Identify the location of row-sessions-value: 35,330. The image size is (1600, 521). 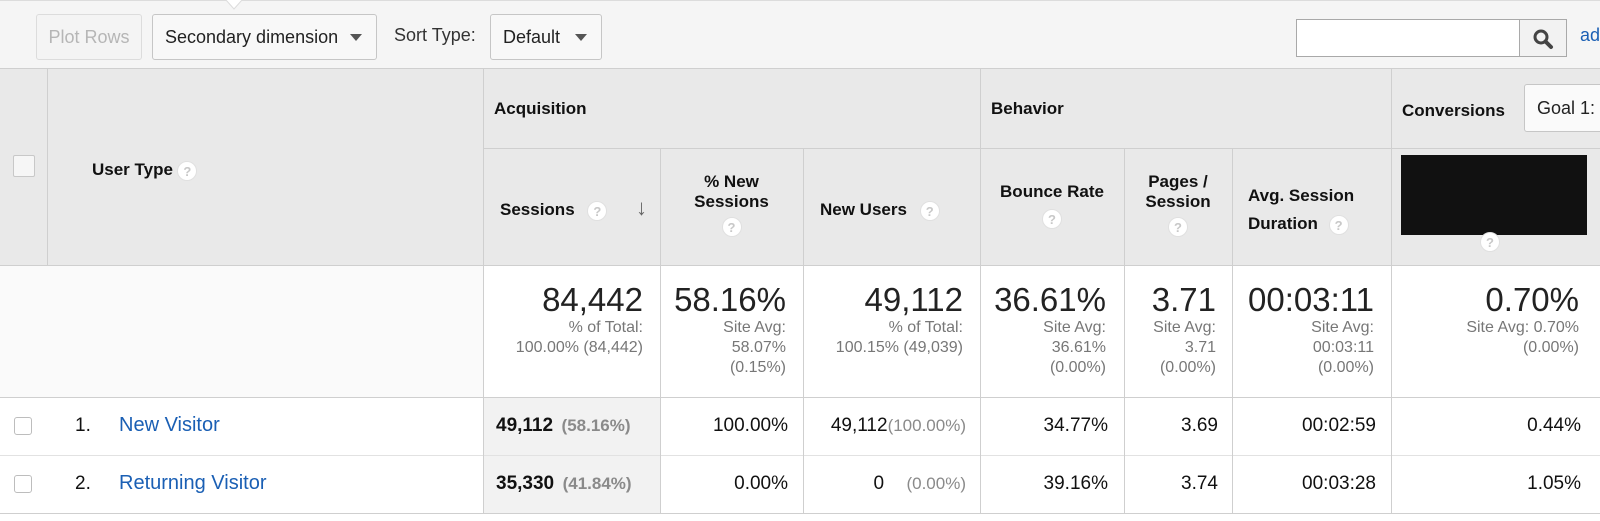
(525, 483).